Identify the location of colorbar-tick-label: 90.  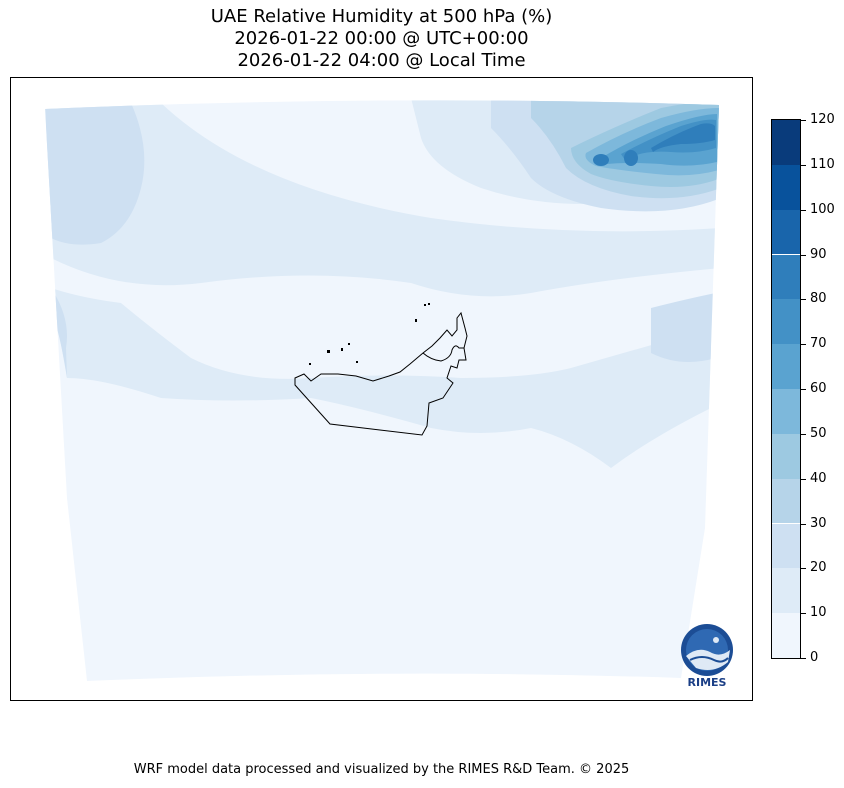
(818, 254).